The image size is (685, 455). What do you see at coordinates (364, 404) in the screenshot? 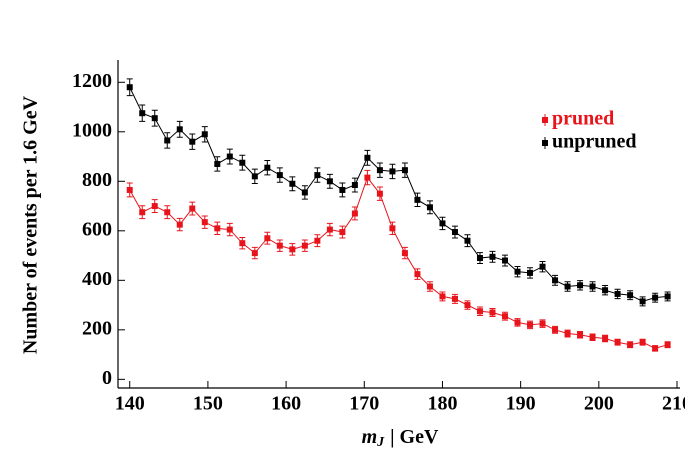
I see `x-tick-label: 170` at bounding box center [364, 404].